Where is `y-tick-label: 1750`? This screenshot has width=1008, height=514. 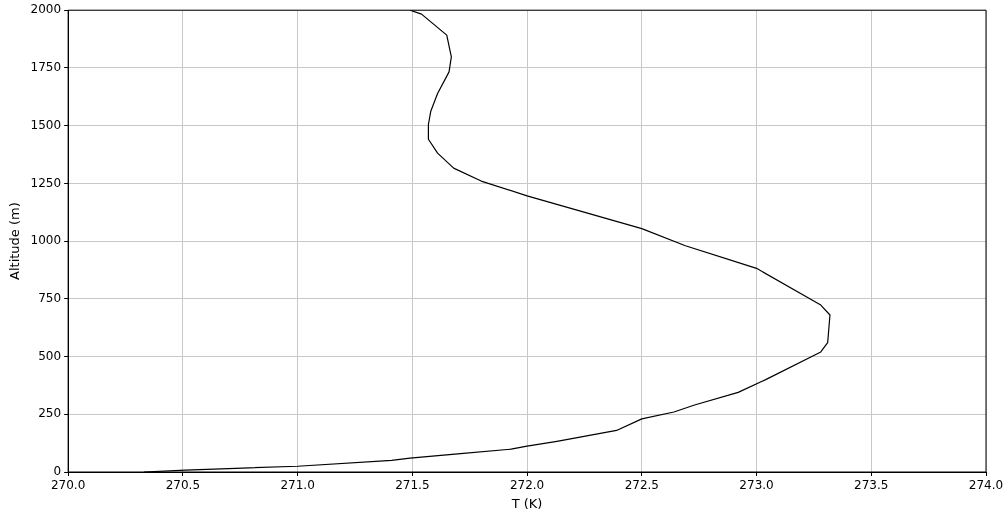
y-tick-label: 1750 is located at coordinates (46, 67).